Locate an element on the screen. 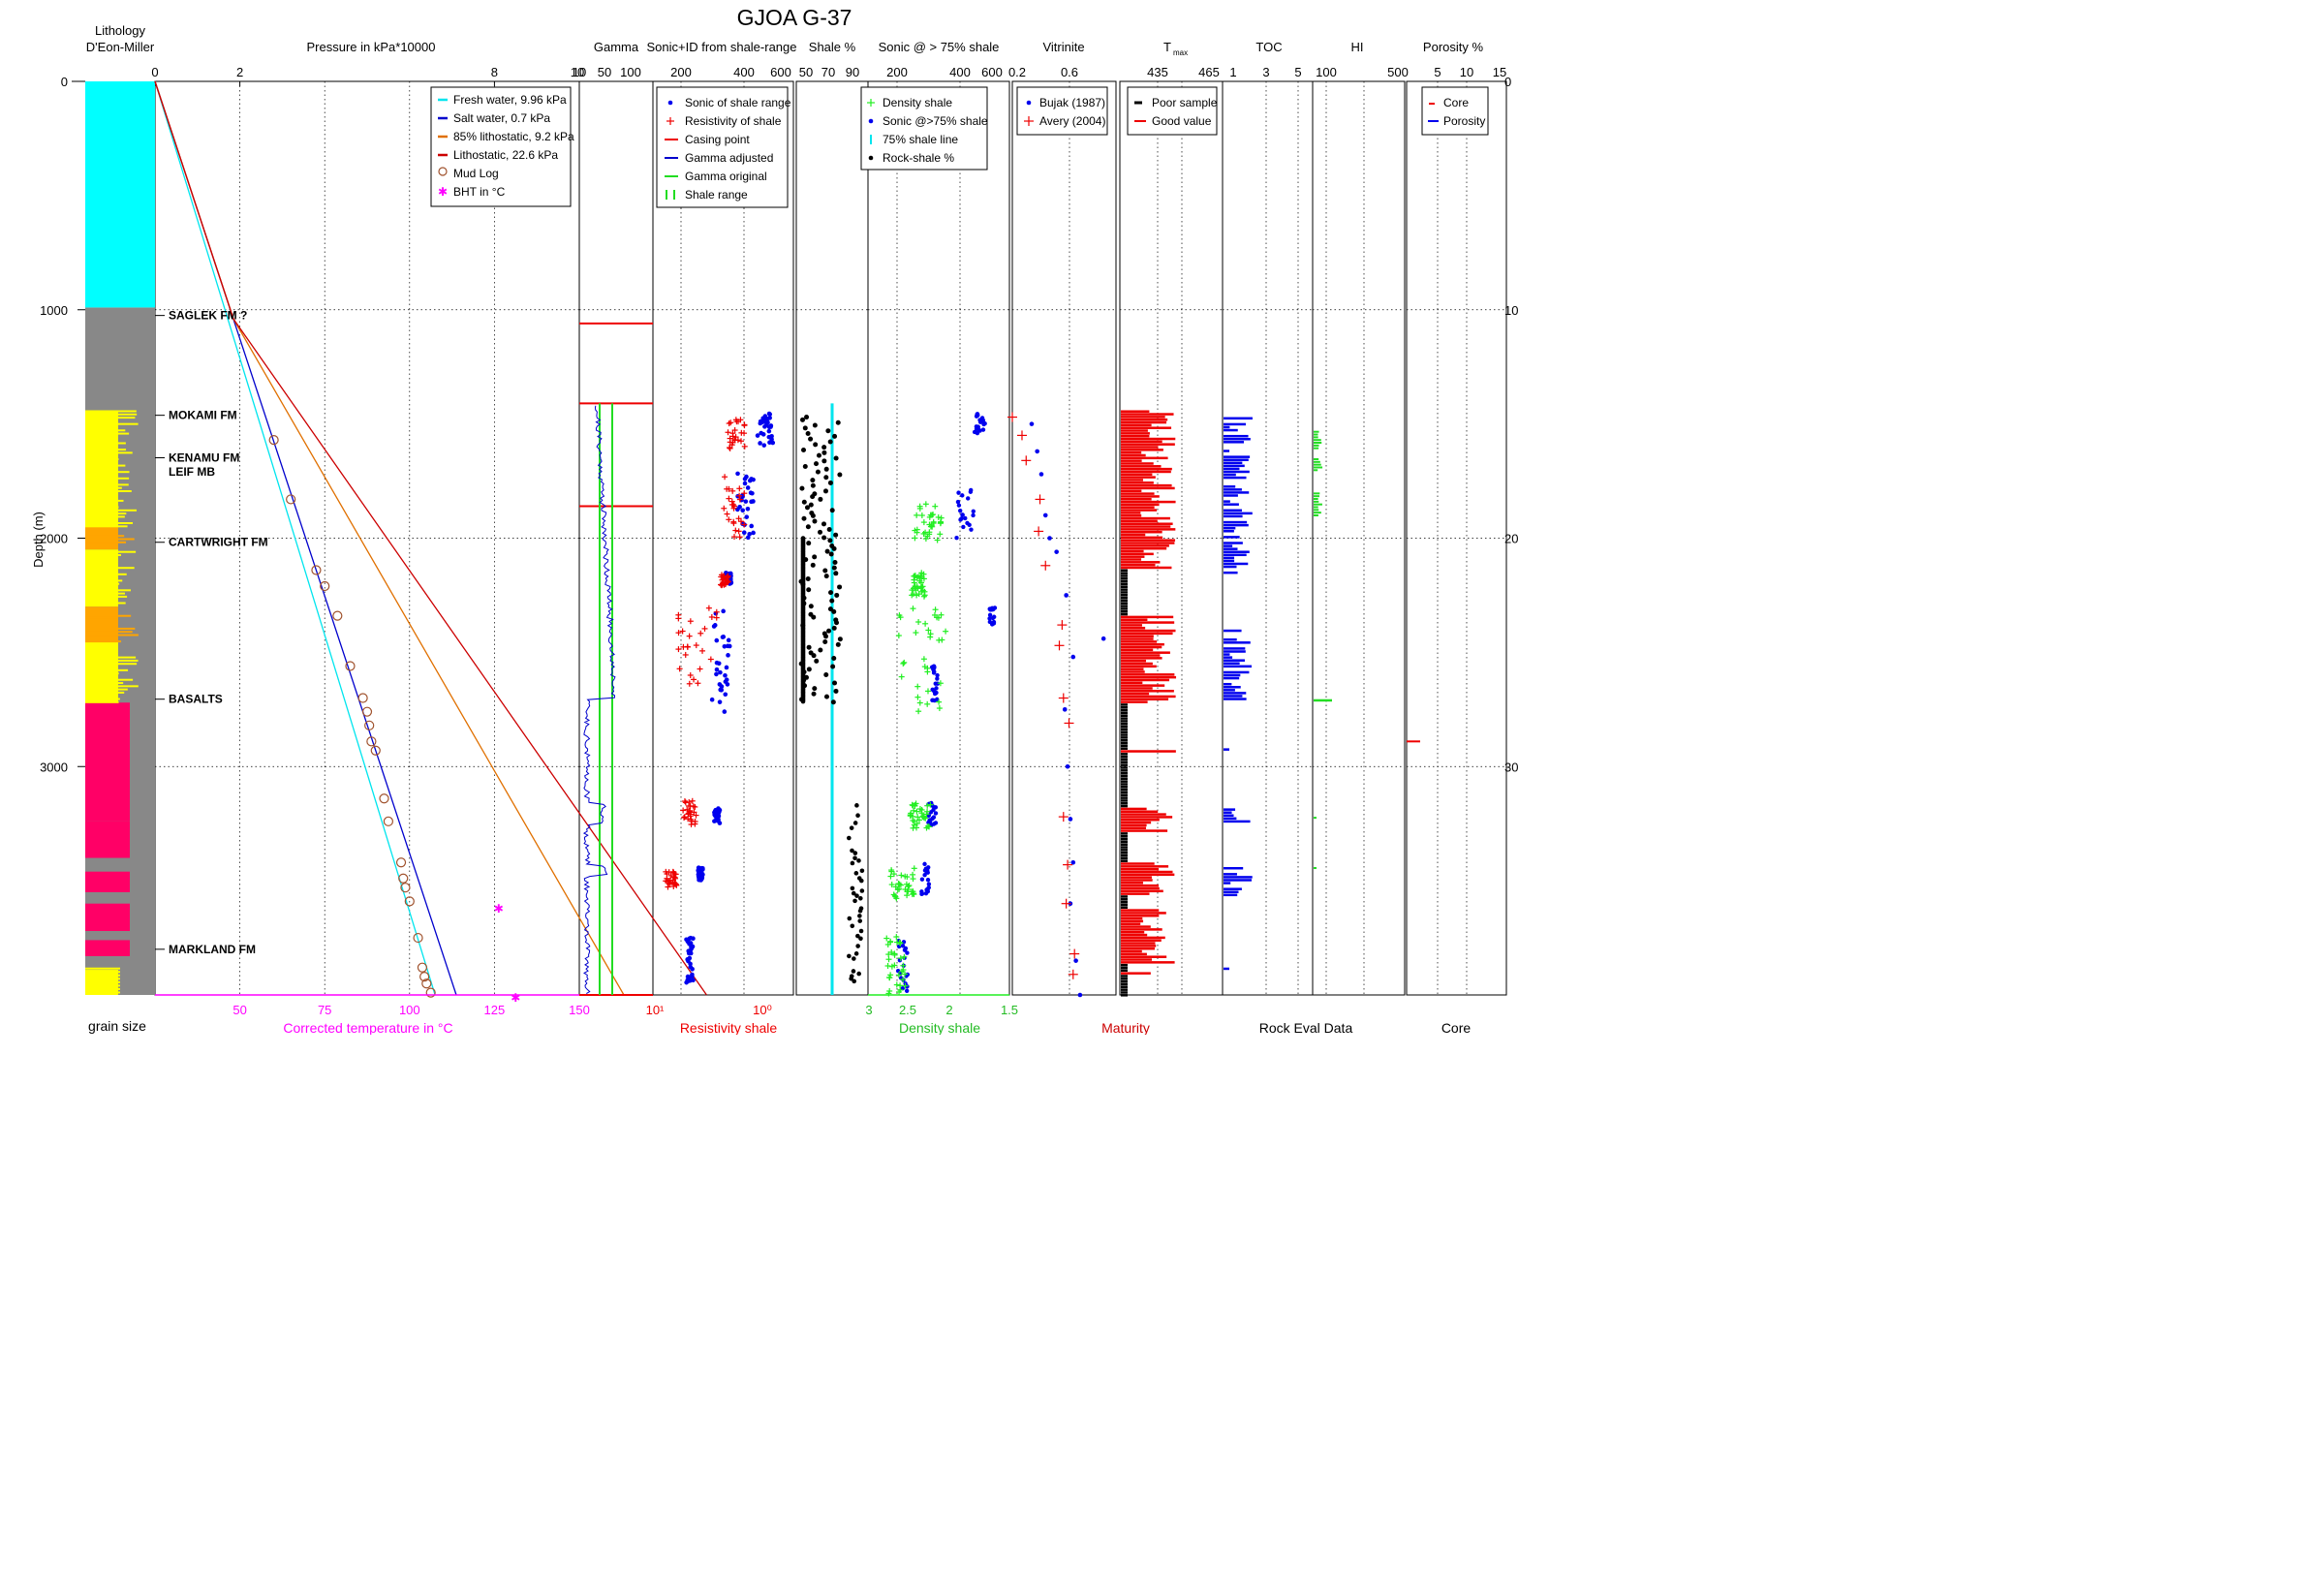 The image size is (2324, 1583). lithology-interval is located at coordinates (101, 578).